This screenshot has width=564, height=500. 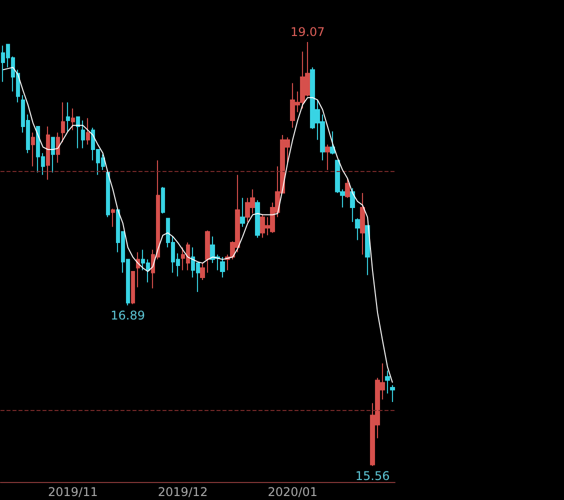 What do you see at coordinates (372, 476) in the screenshot?
I see `annotation: 15.56` at bounding box center [372, 476].